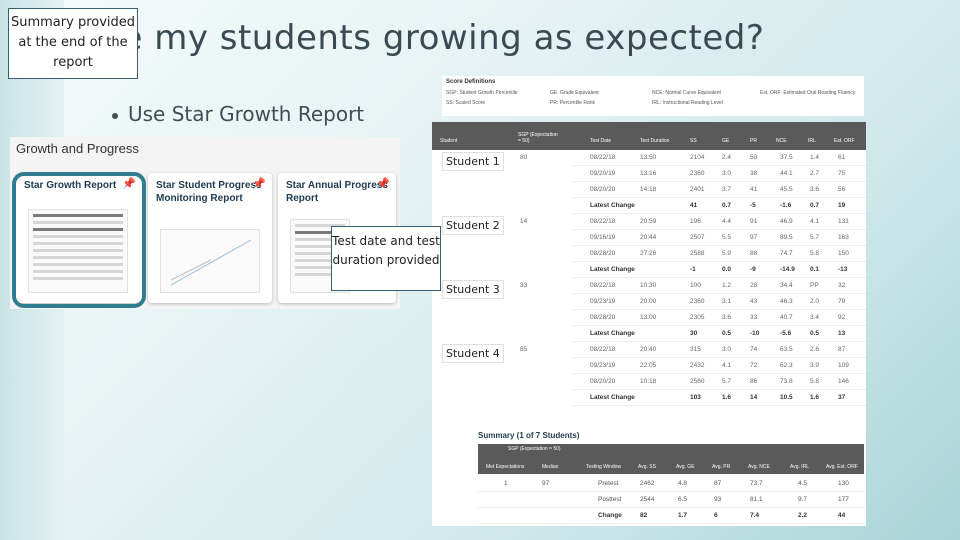  What do you see at coordinates (648, 365) in the screenshot?
I see `table-cell: 22:05` at bounding box center [648, 365].